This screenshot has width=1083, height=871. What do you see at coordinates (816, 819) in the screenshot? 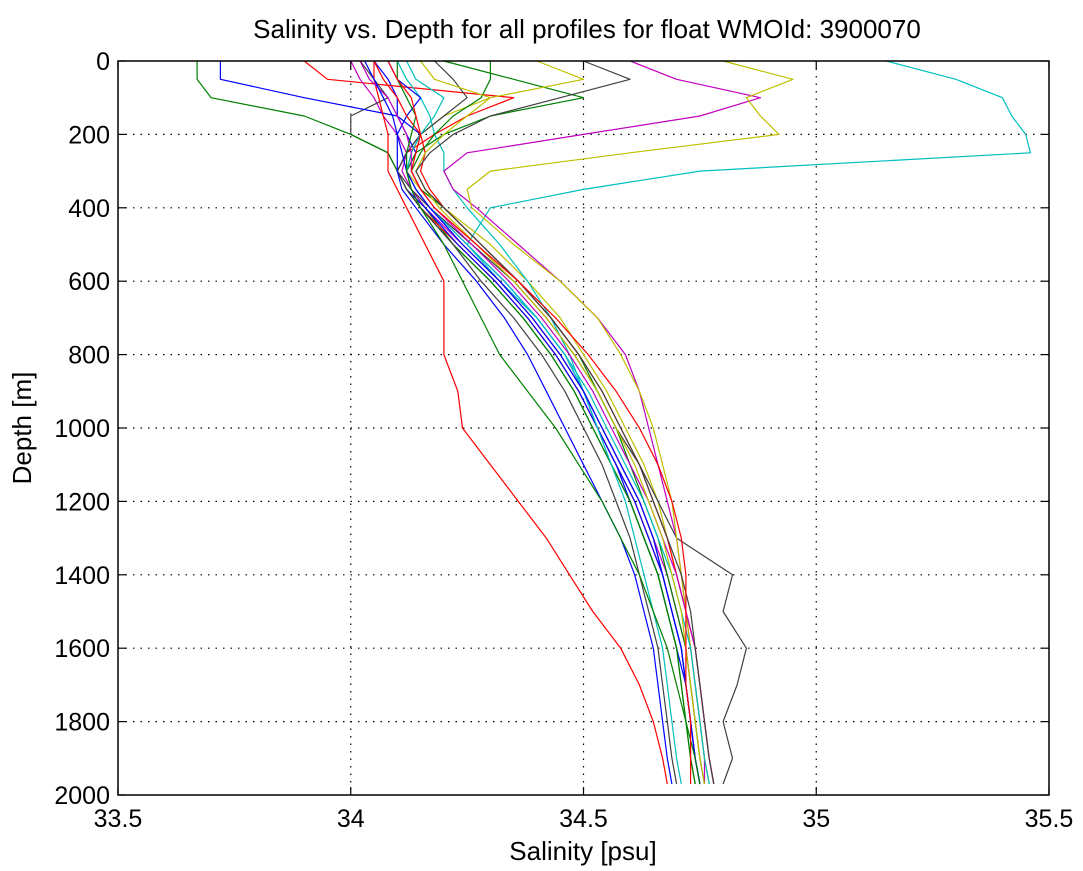
I see `x-tick-label: 35` at bounding box center [816, 819].